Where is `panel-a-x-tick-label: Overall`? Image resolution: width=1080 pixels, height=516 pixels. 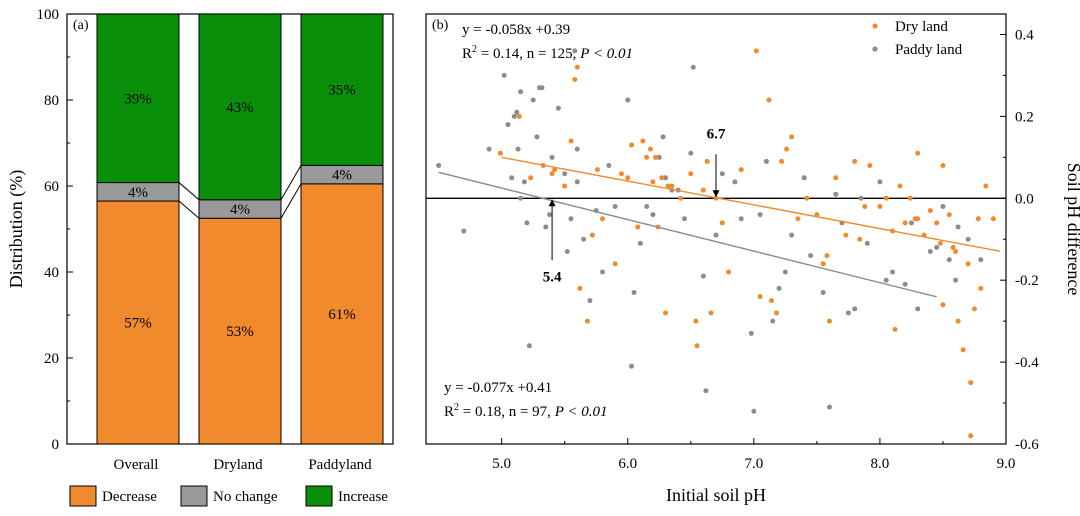 panel-a-x-tick-label: Overall is located at coordinates (136, 465).